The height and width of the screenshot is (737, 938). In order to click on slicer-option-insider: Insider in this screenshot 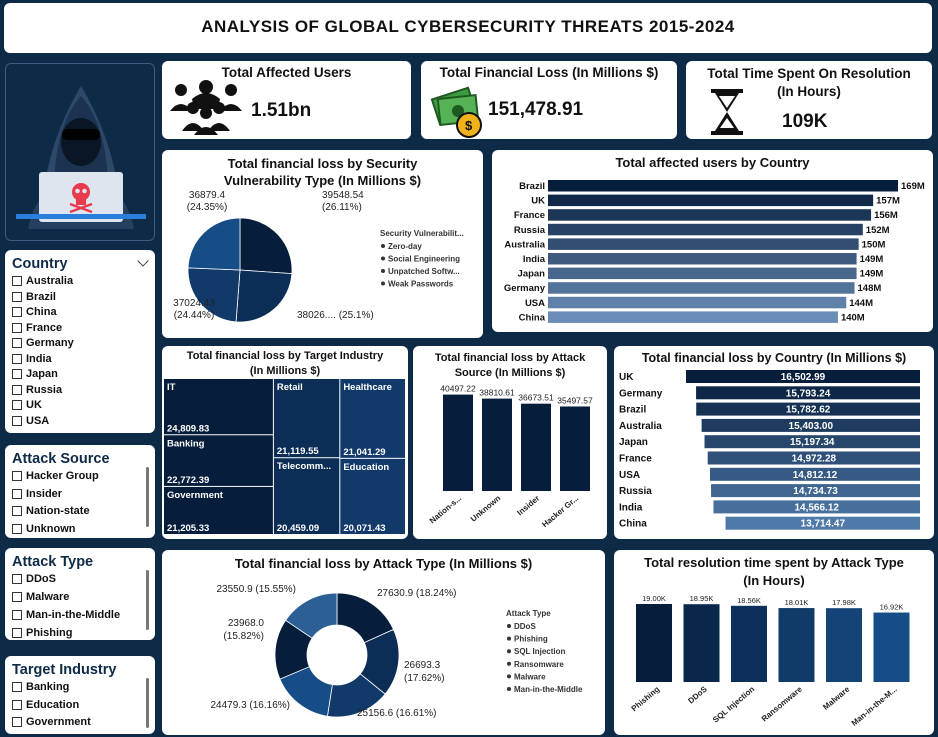, I will do `click(37, 494)`.